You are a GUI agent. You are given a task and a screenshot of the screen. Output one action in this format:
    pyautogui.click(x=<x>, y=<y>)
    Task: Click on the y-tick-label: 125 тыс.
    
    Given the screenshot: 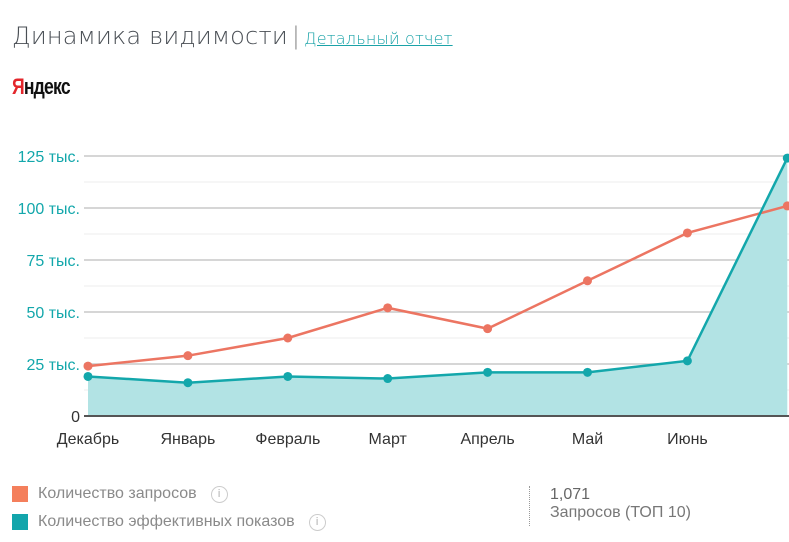 What is the action you would take?
    pyautogui.click(x=49, y=157)
    